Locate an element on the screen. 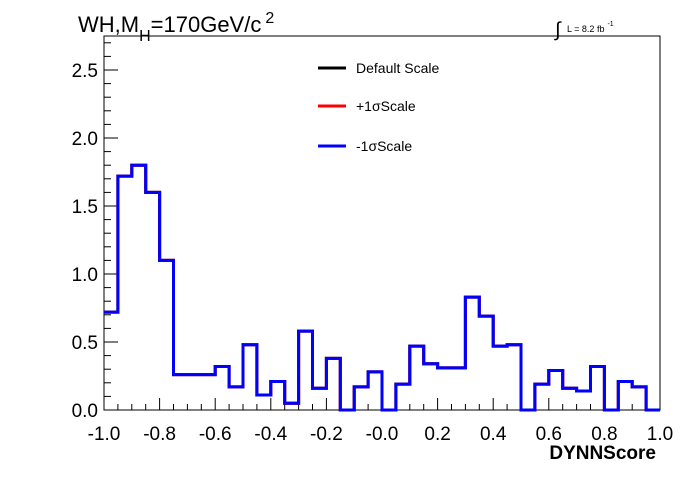 This screenshot has width=696, height=477. x-tick-label: -0.6 is located at coordinates (215, 434).